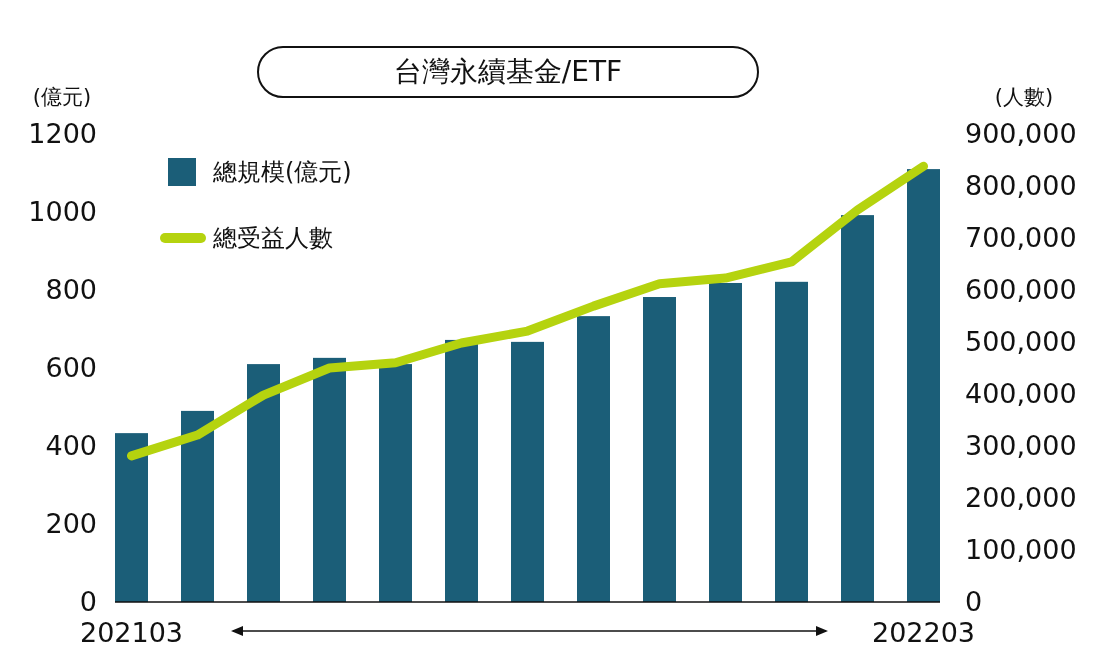 Image resolution: width=1100 pixels, height=660 pixels. What do you see at coordinates (62, 97) in the screenshot?
I see `y-axis-title: (億元)` at bounding box center [62, 97].